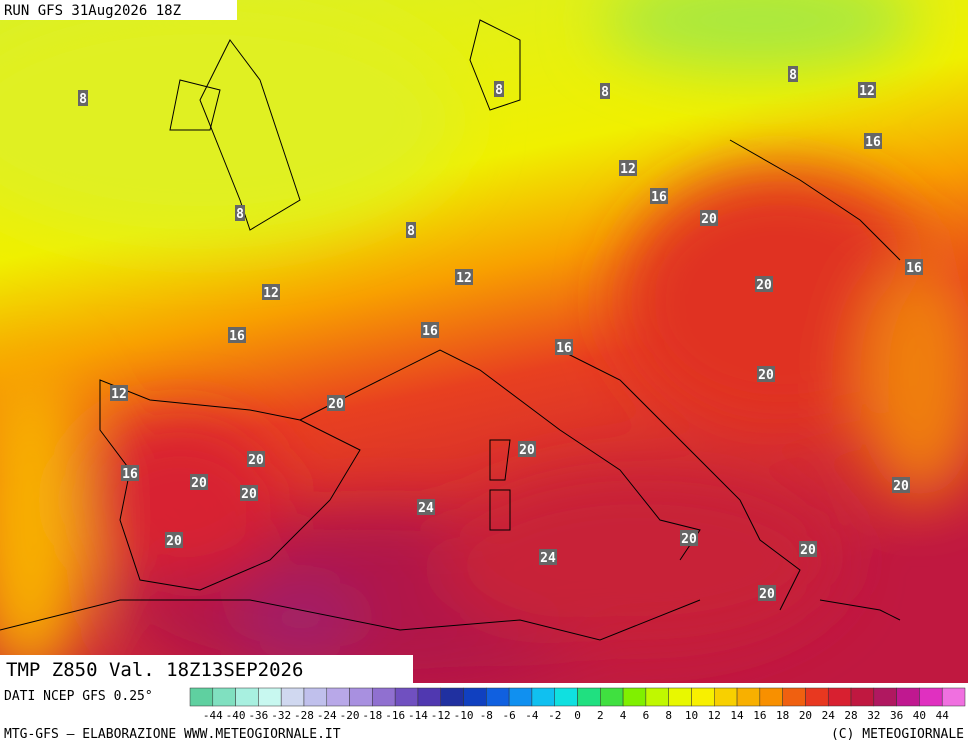  What do you see at coordinates (441, 715) in the screenshot?
I see `scale-label: -12` at bounding box center [441, 715].